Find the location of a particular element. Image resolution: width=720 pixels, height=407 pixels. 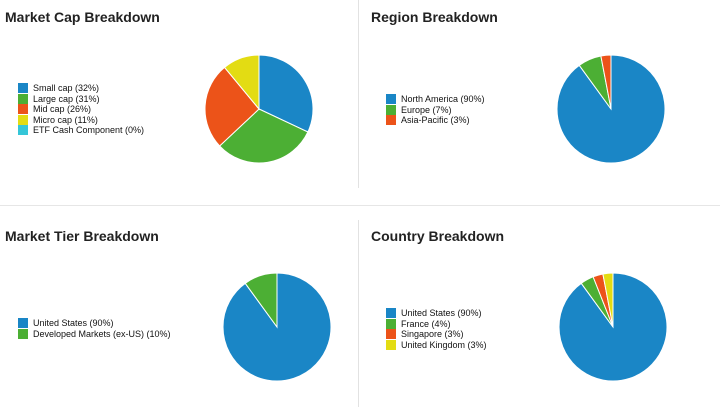

panel-title: Market Tier Breakdown is located at coordinates (82, 236).